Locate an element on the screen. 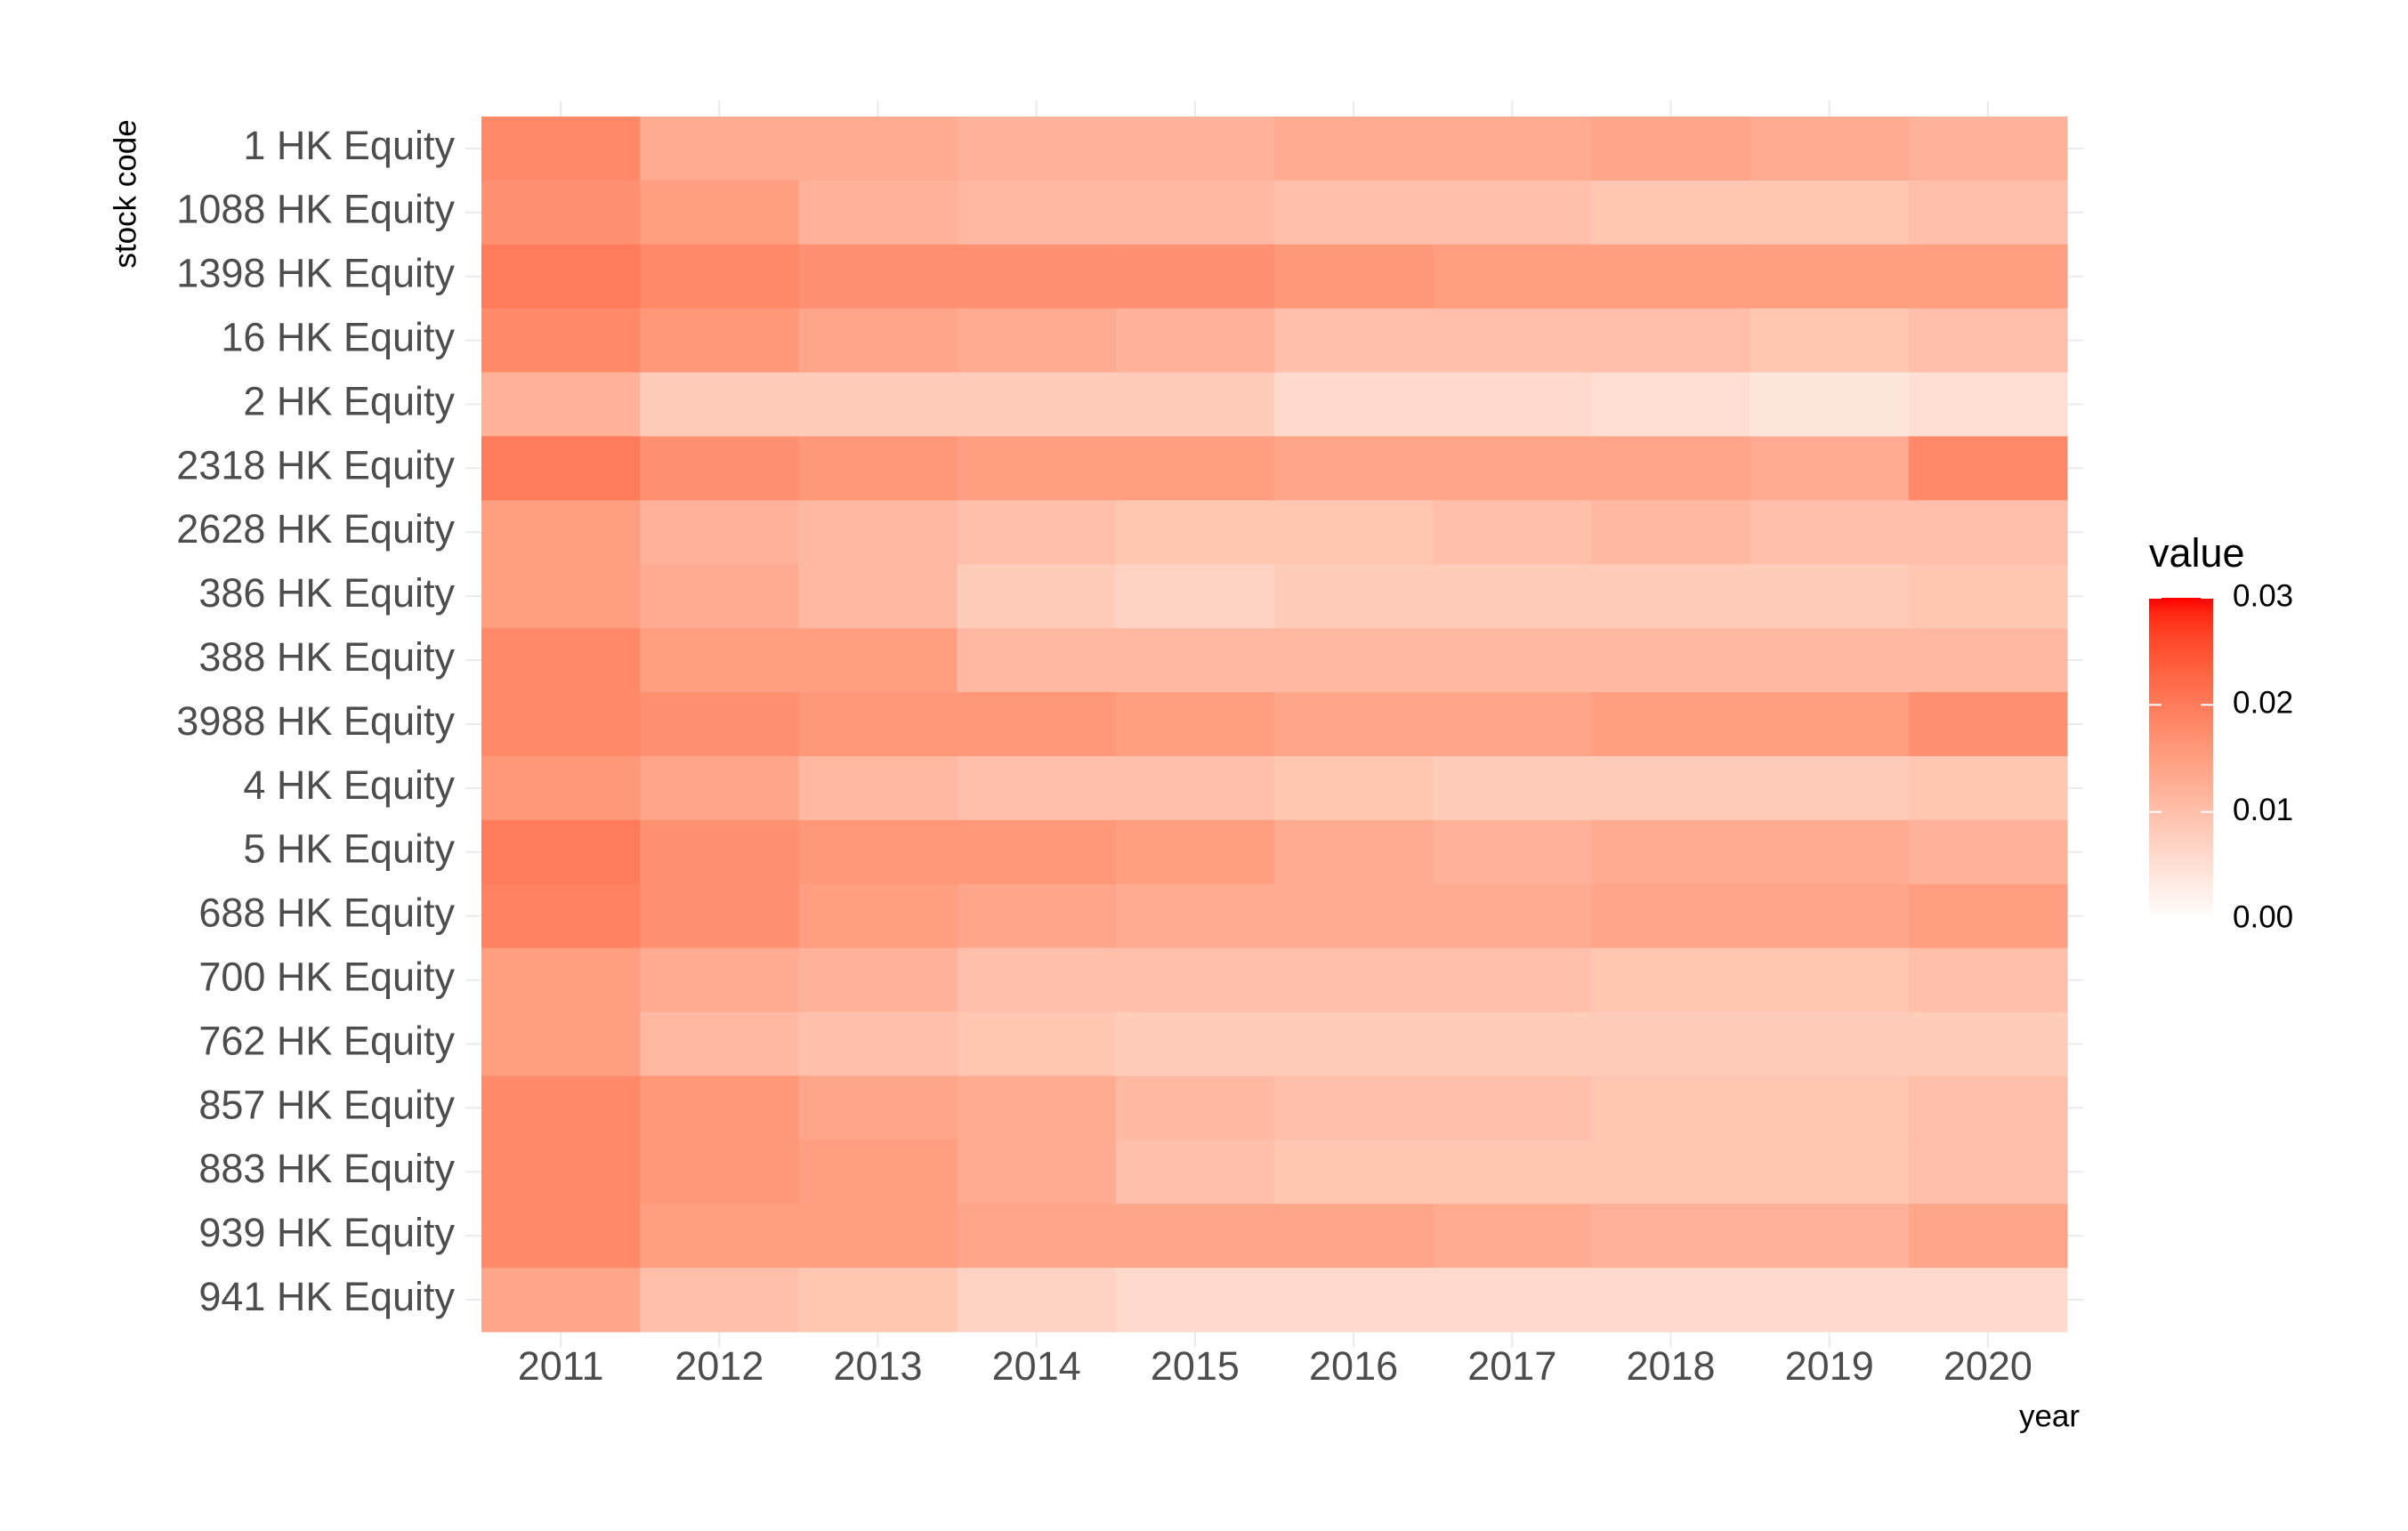 The width and height of the screenshot is (2408, 1531). colorbar-label: 0.00 is located at coordinates (2263, 916).